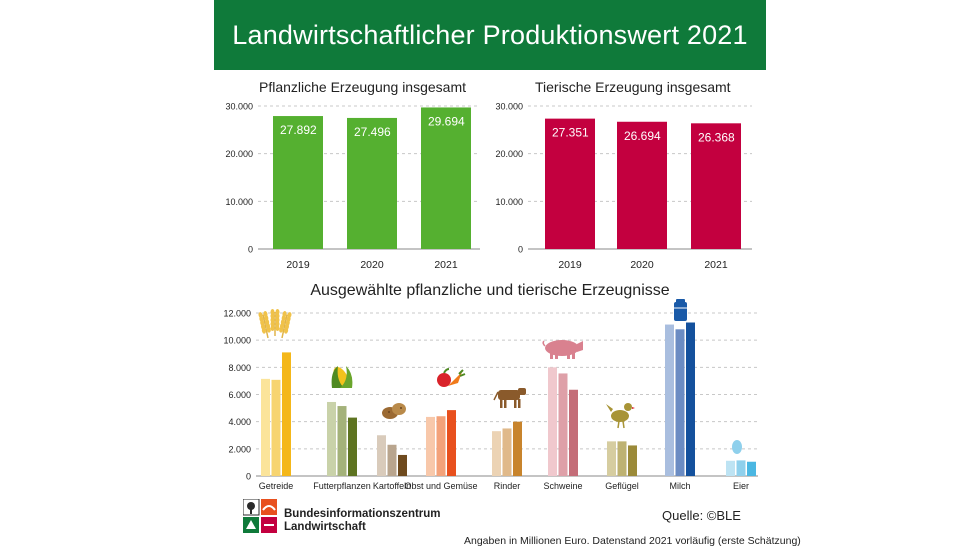 The height and width of the screenshot is (552, 980). I want to click on pig-icon, so click(562, 349).